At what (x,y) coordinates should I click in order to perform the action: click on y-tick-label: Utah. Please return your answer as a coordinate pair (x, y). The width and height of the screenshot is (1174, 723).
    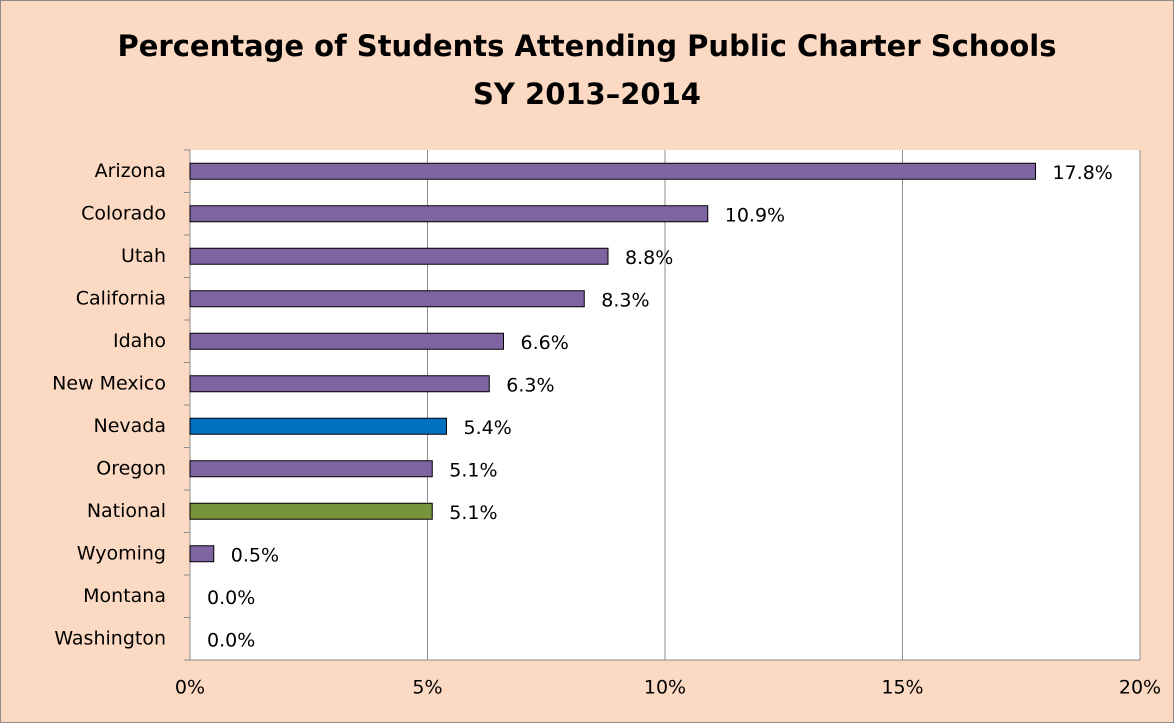
    Looking at the image, I should click on (143, 256).